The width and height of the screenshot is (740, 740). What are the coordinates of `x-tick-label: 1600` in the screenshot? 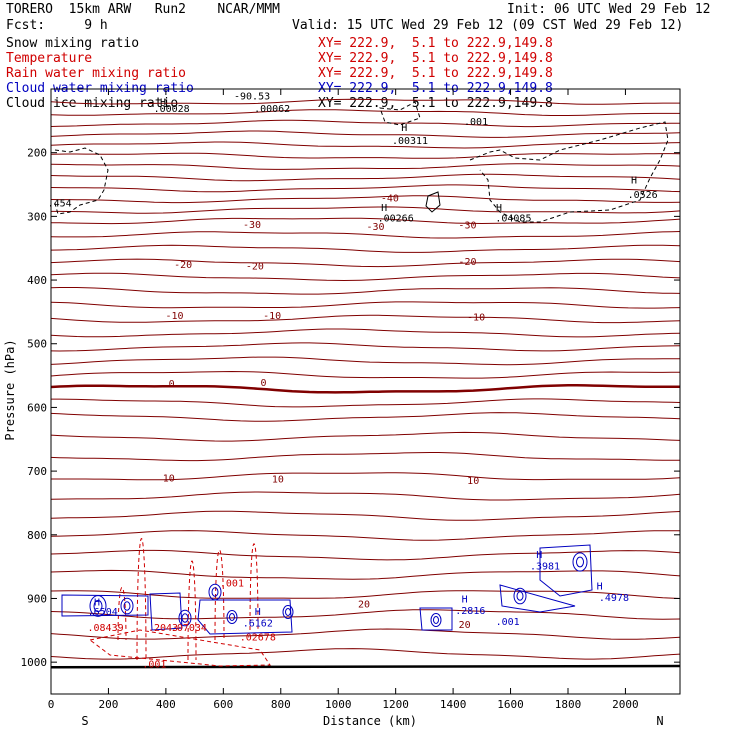 It's located at (510, 704).